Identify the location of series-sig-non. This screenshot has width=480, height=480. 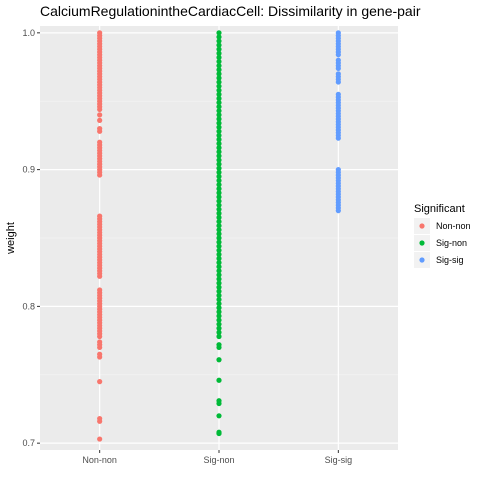
(219, 233).